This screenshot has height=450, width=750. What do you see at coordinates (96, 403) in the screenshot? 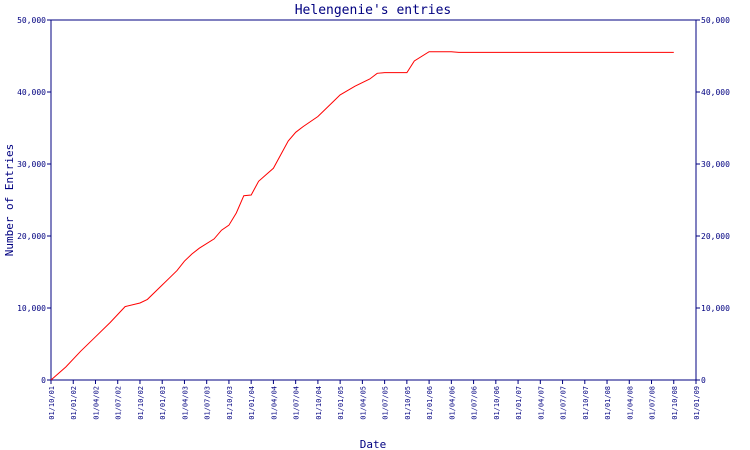
I see `x-tick-label: 01/04/02` at bounding box center [96, 403].